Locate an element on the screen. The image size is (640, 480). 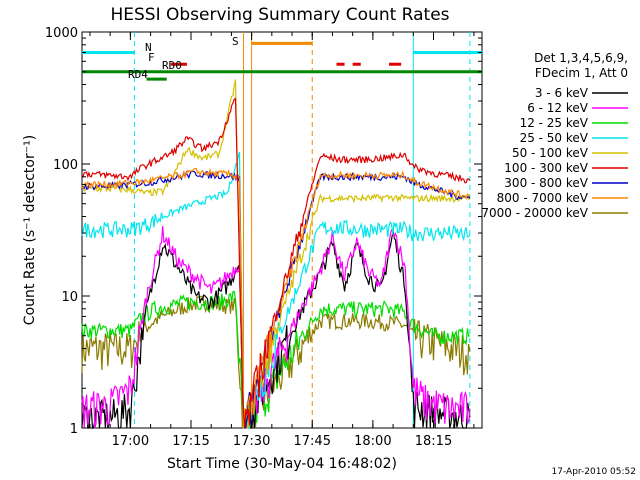
flag-label-f: F is located at coordinates (151, 57).